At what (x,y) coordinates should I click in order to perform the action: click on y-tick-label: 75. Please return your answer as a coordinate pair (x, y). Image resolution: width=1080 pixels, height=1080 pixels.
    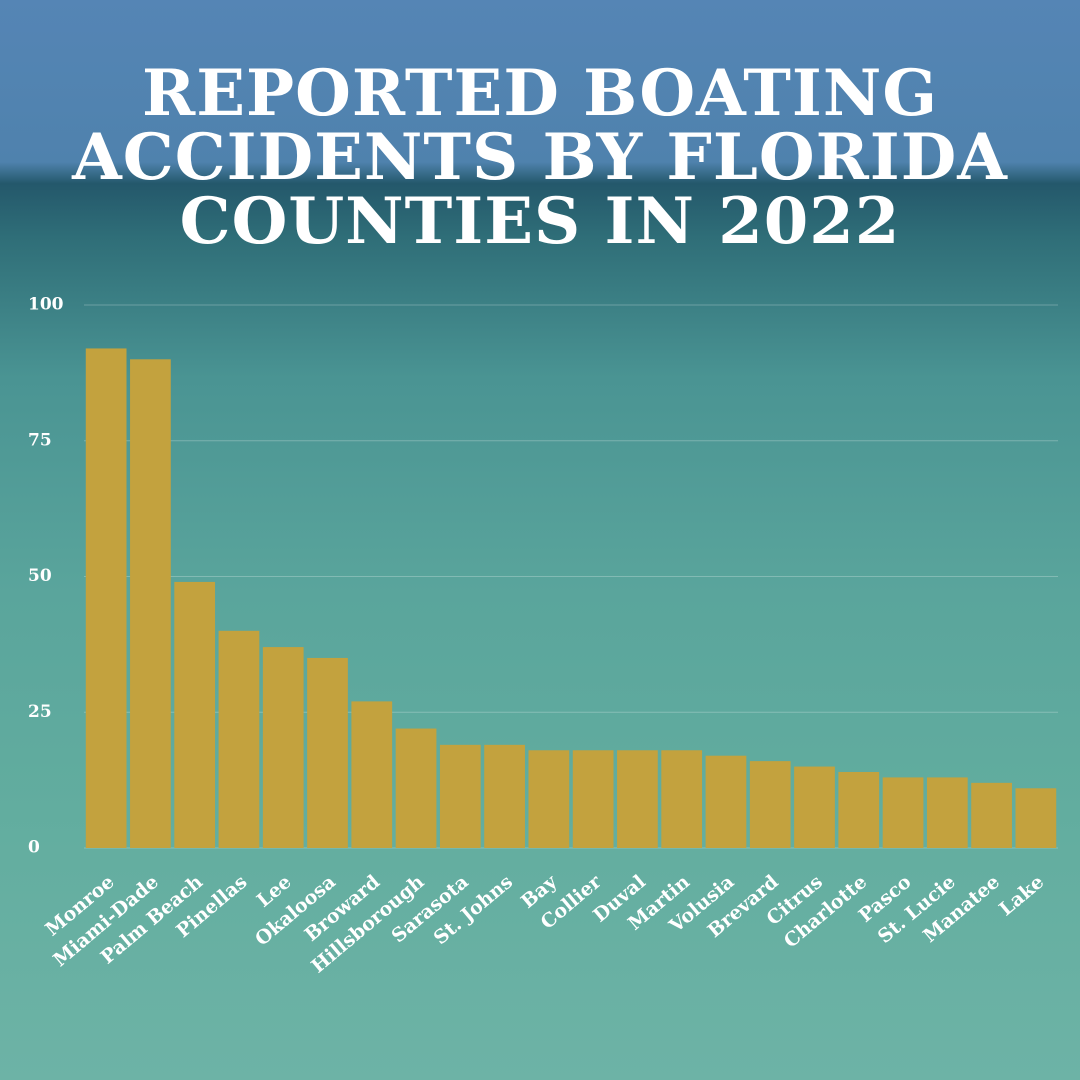
    Looking at the image, I should click on (40, 440).